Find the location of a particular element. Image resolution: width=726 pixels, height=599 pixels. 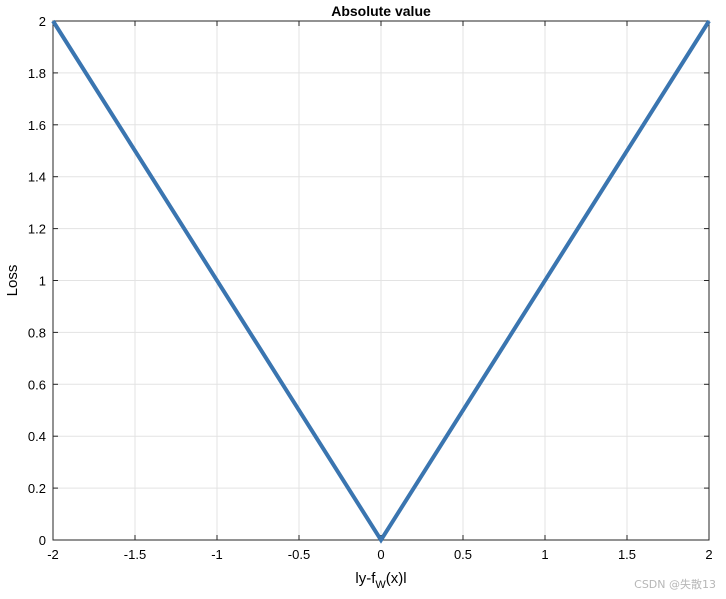

y-tick-label: 1 is located at coordinates (42, 281).